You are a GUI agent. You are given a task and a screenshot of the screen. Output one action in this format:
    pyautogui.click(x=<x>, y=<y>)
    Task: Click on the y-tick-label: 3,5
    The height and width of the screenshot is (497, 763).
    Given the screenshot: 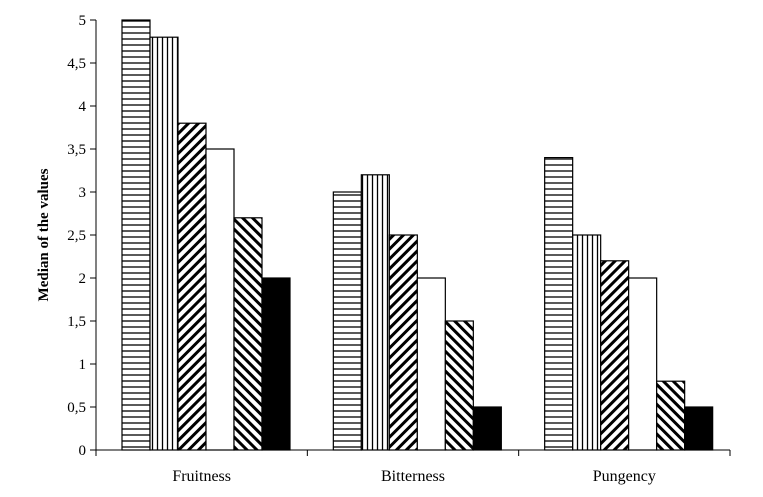 What is the action you would take?
    pyautogui.click(x=76, y=150)
    